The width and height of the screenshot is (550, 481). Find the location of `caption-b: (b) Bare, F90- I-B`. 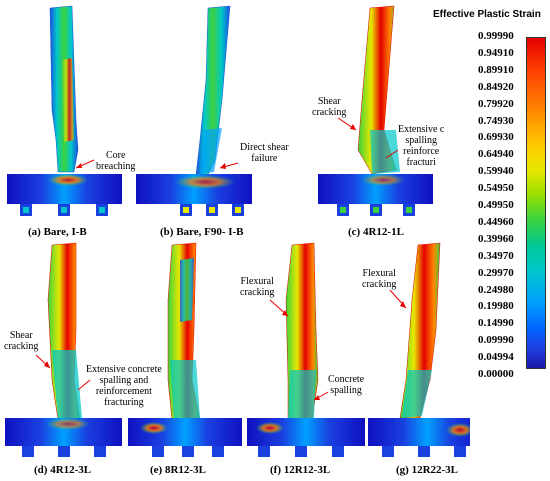

caption-b: (b) Bare, F90- I-B is located at coordinates (202, 232).